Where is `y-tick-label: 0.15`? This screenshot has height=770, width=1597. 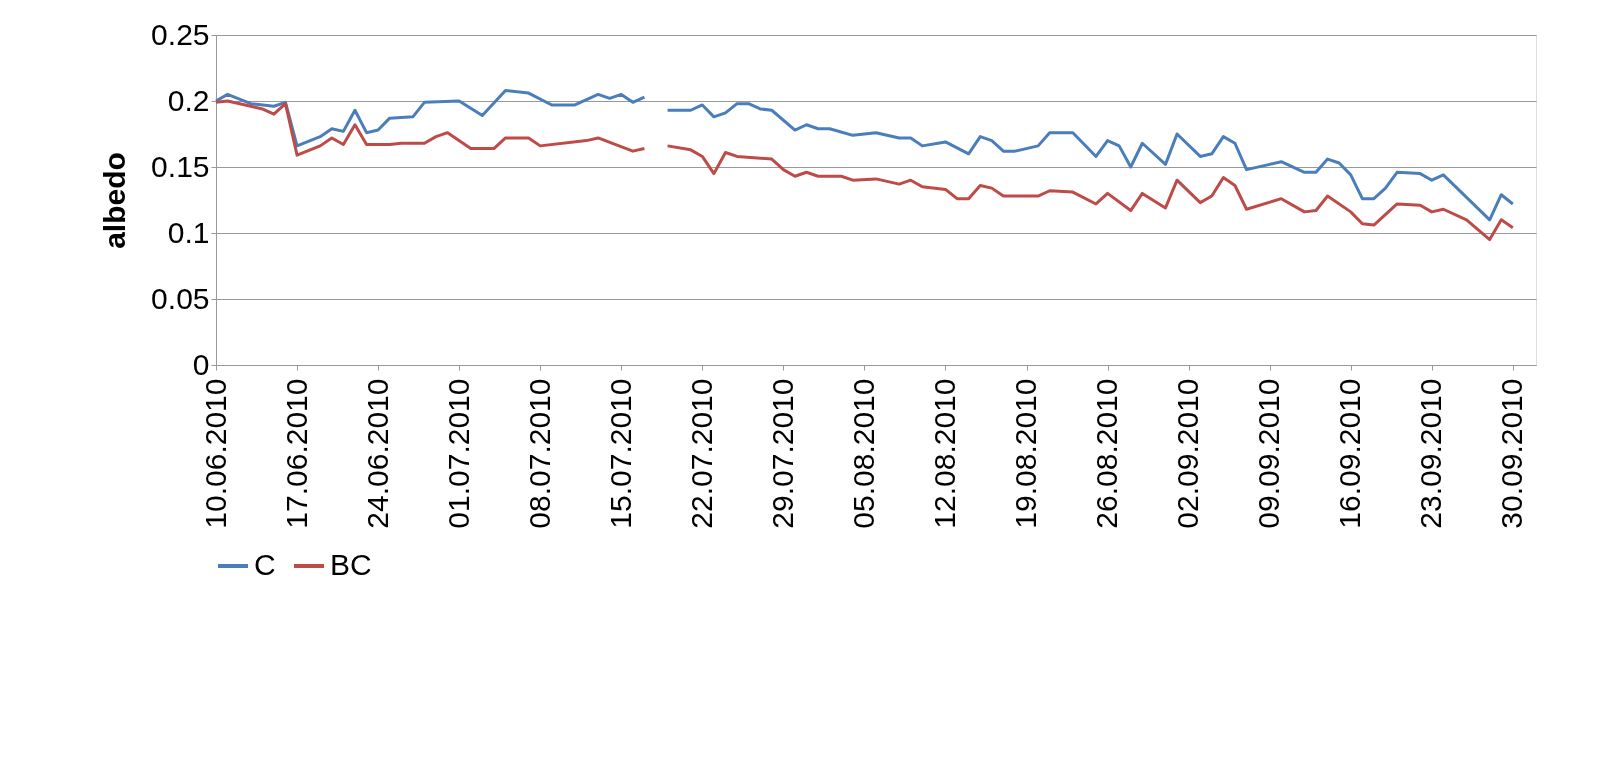
y-tick-label: 0.15 is located at coordinates (180, 166).